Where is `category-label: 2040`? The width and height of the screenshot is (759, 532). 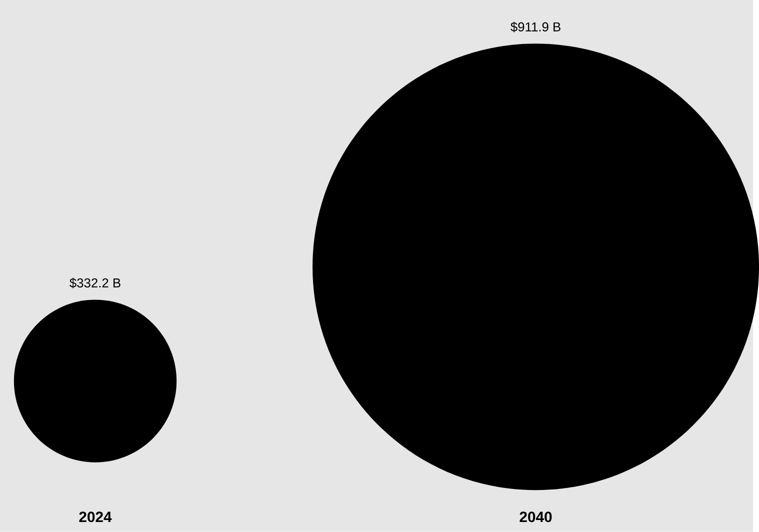 category-label: 2040 is located at coordinates (536, 517).